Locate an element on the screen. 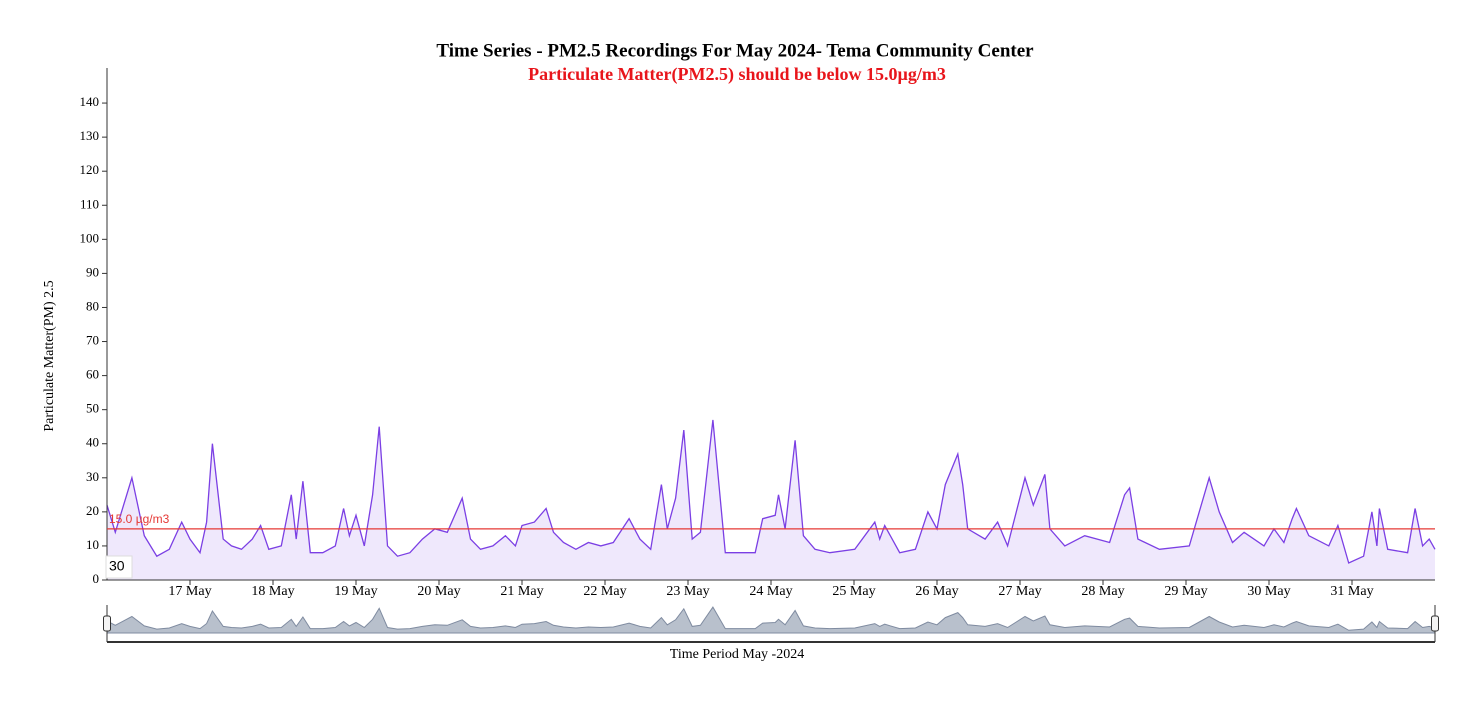 The height and width of the screenshot is (702, 1480). x-axis-title: Time Period May -2024 is located at coordinates (737, 654).